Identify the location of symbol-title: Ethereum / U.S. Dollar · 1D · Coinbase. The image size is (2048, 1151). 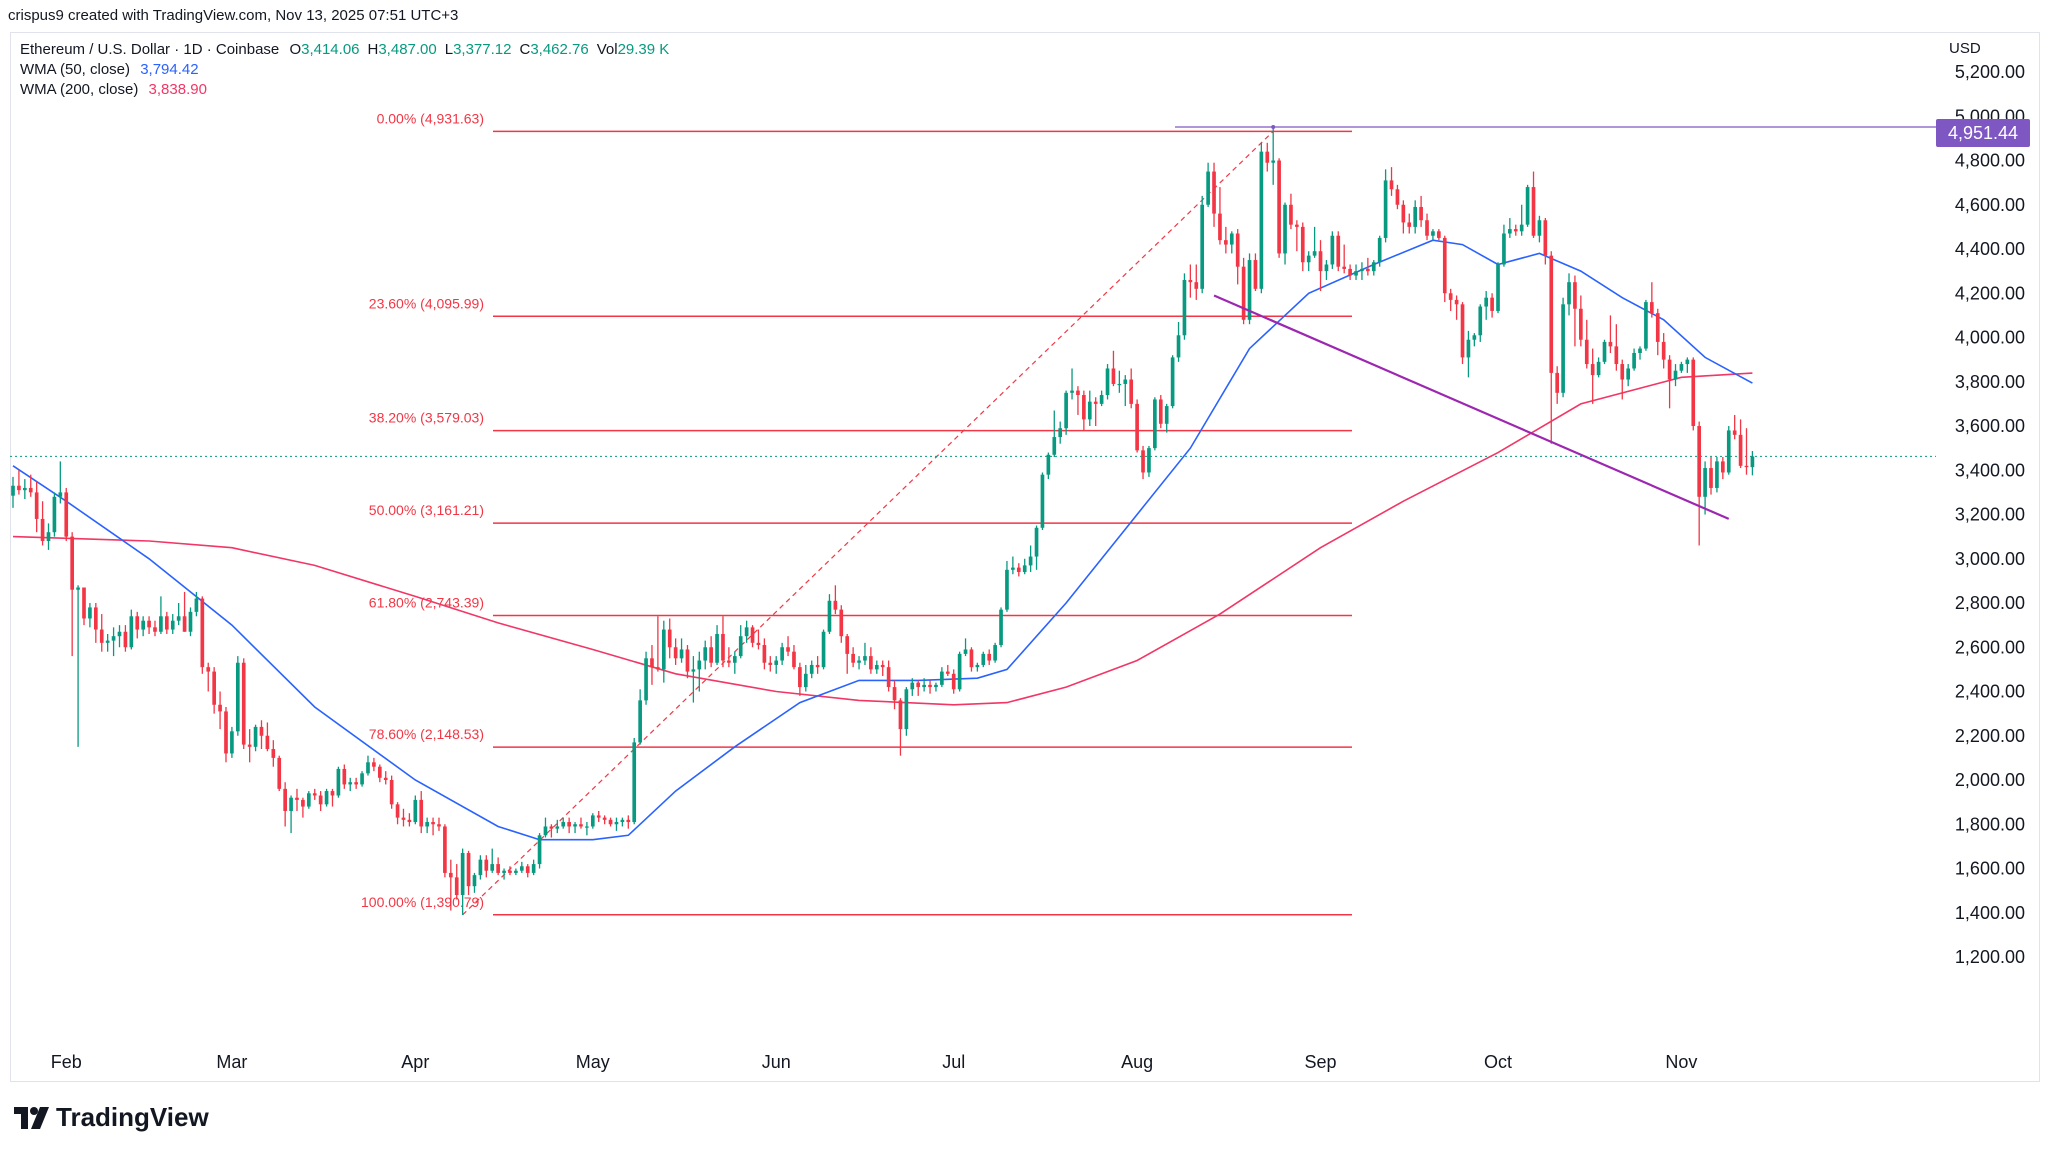
(150, 49).